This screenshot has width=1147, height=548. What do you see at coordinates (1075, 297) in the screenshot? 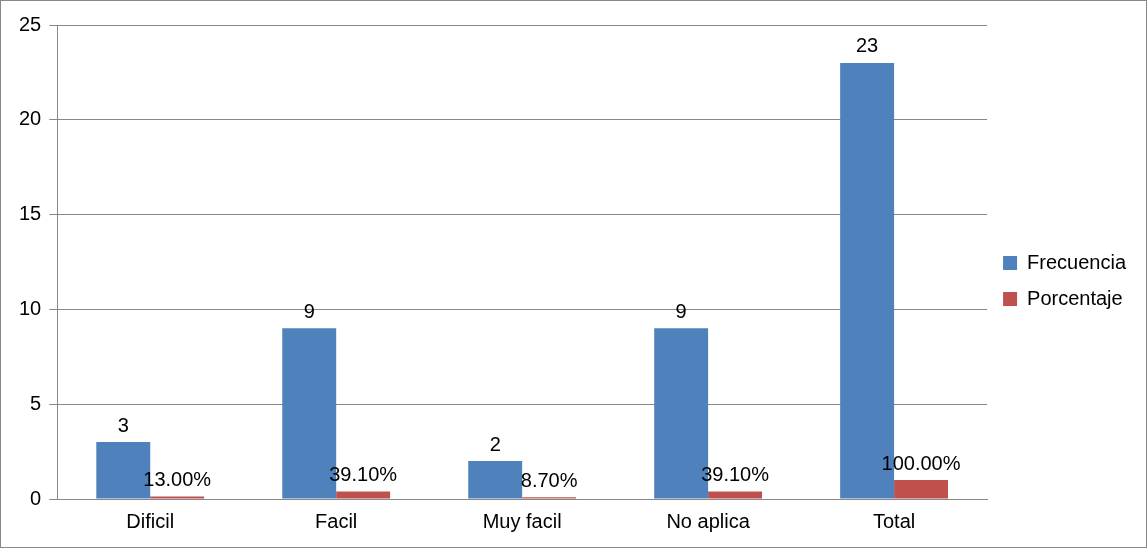
I see `legend-label: Porcentaje` at bounding box center [1075, 297].